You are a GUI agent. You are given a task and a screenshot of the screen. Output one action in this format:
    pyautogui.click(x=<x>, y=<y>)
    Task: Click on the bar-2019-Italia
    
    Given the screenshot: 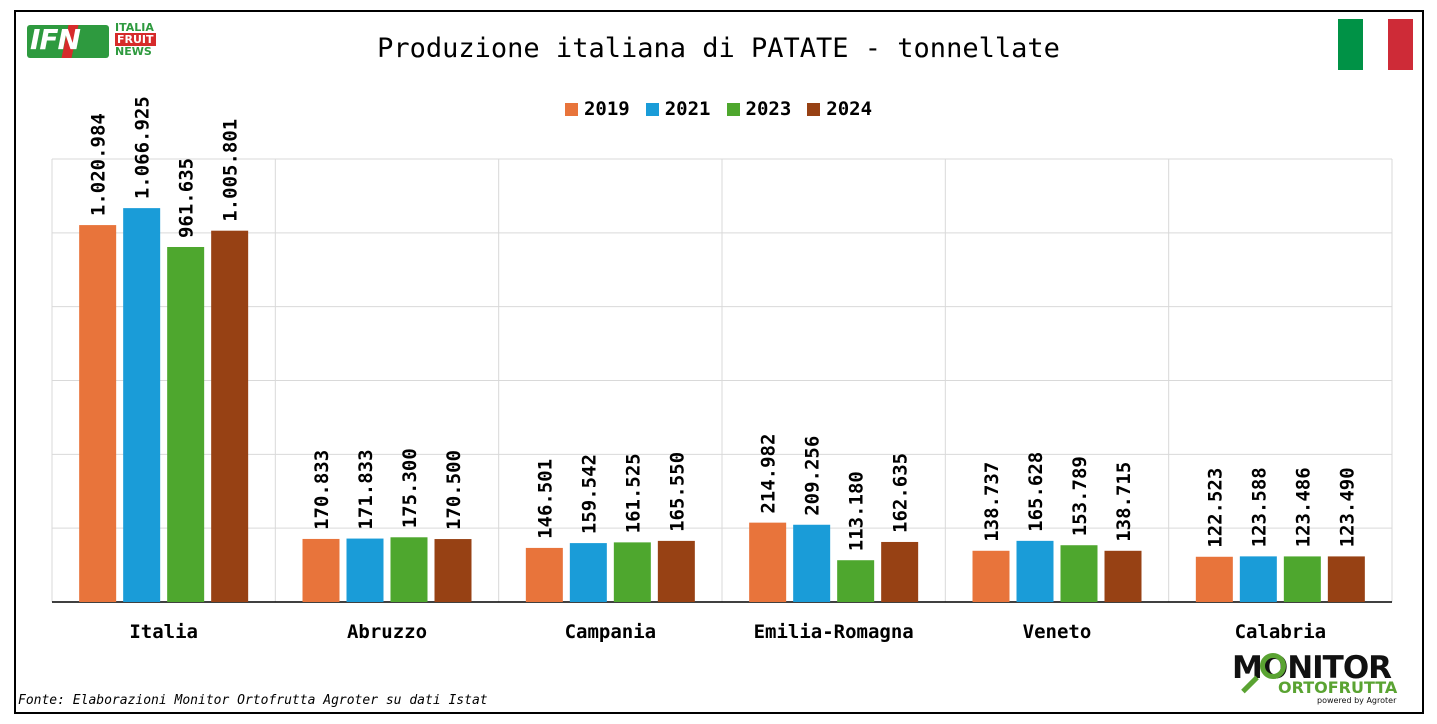 What is the action you would take?
    pyautogui.click(x=98, y=414)
    